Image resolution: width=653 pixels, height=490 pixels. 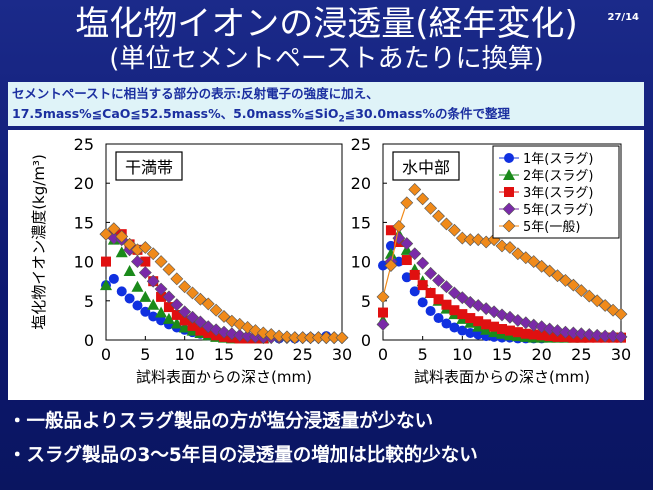 What do you see at coordinates (326, 24) in the screenshot?
I see `slide-title: 塩化物イオンの浸透量(経年変化)` at bounding box center [326, 24].